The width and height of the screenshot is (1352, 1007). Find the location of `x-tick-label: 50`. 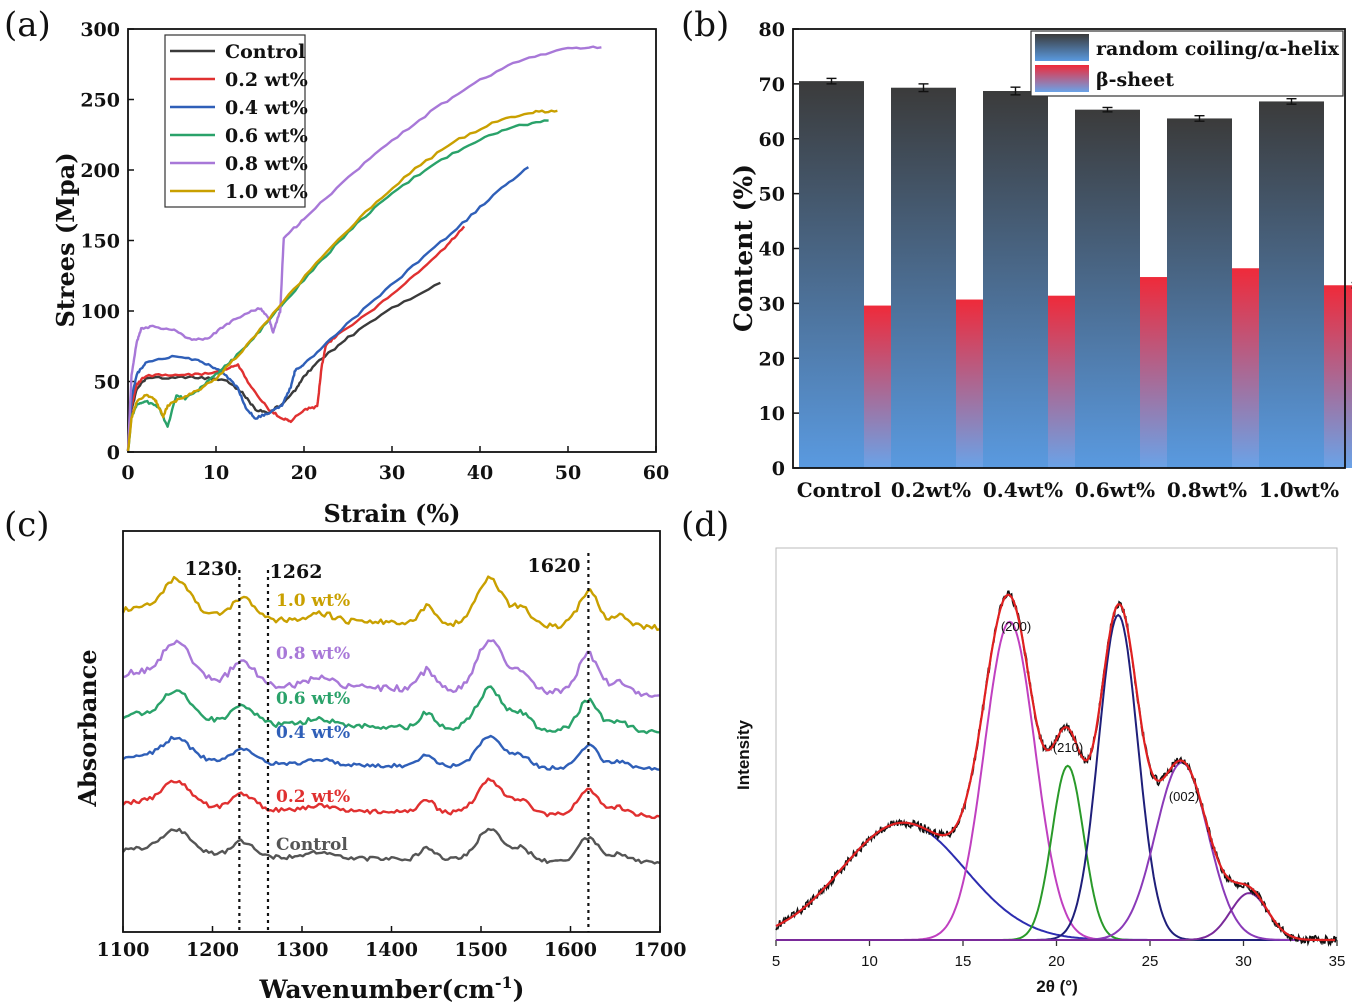

x-tick-label: 50 is located at coordinates (568, 473).